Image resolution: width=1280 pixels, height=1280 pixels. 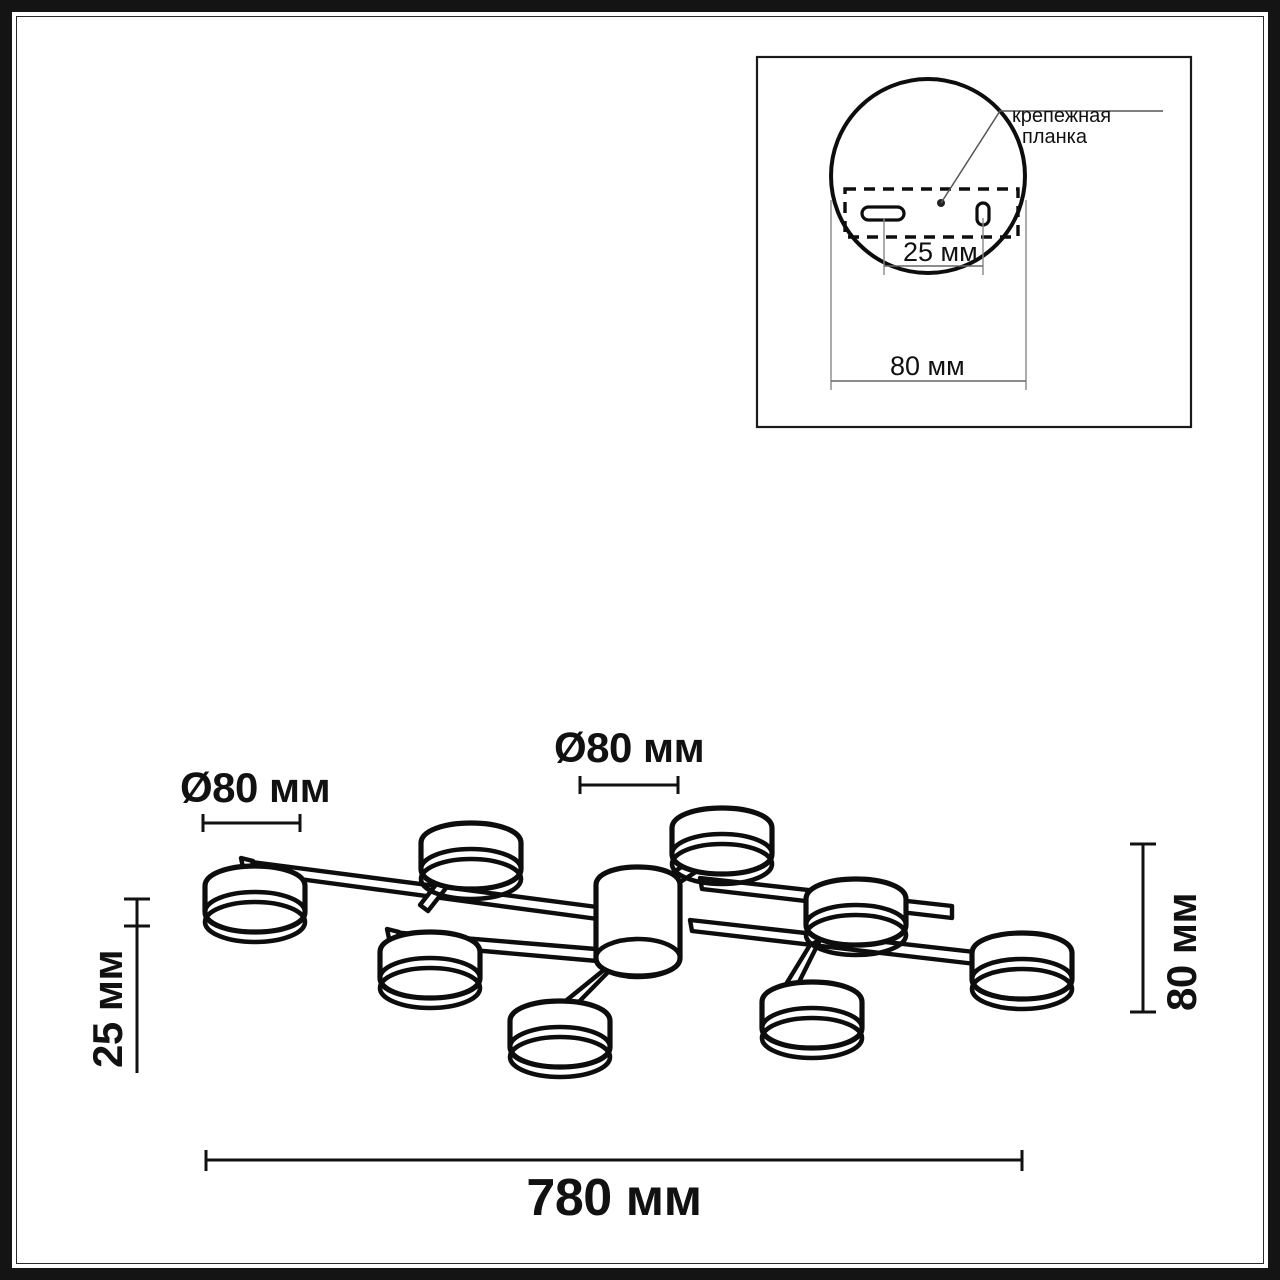 I want to click on head-3-bottom, so click(x=722, y=864).